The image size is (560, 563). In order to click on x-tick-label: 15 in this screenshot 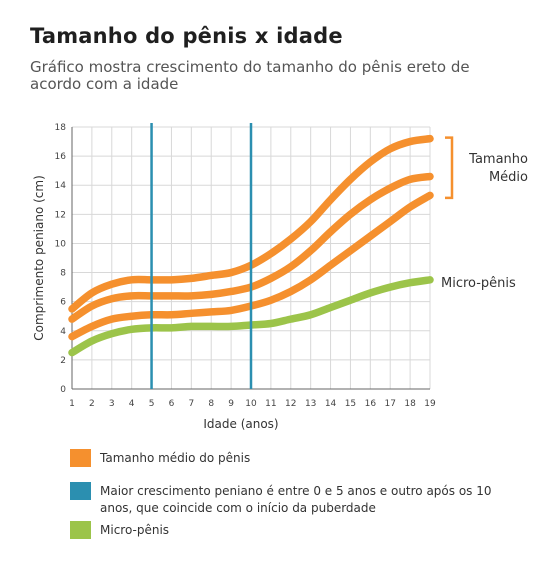, I will do `click(350, 404)`.